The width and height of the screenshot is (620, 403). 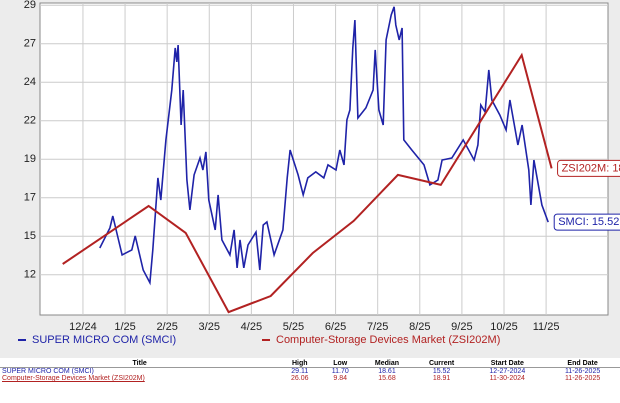 What do you see at coordinates (504, 327) in the screenshot?
I see `x-tick-label: 10/25` at bounding box center [504, 327].